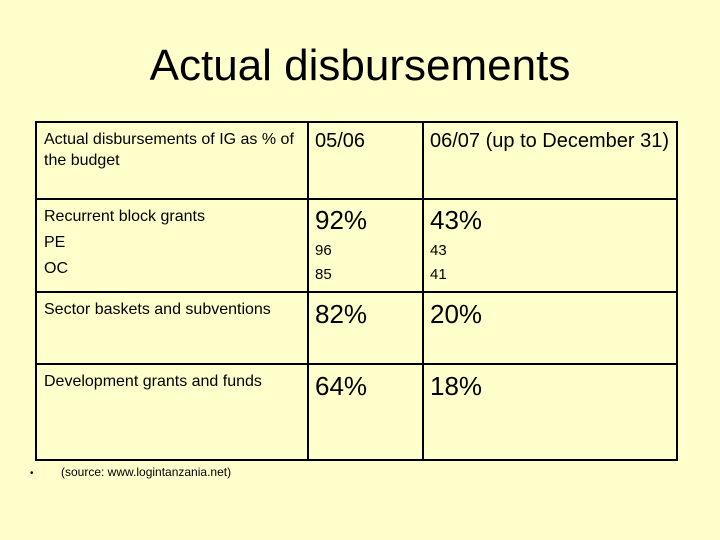  Describe the element at coordinates (456, 314) in the screenshot. I see `sector-0607-value: 20%` at that location.